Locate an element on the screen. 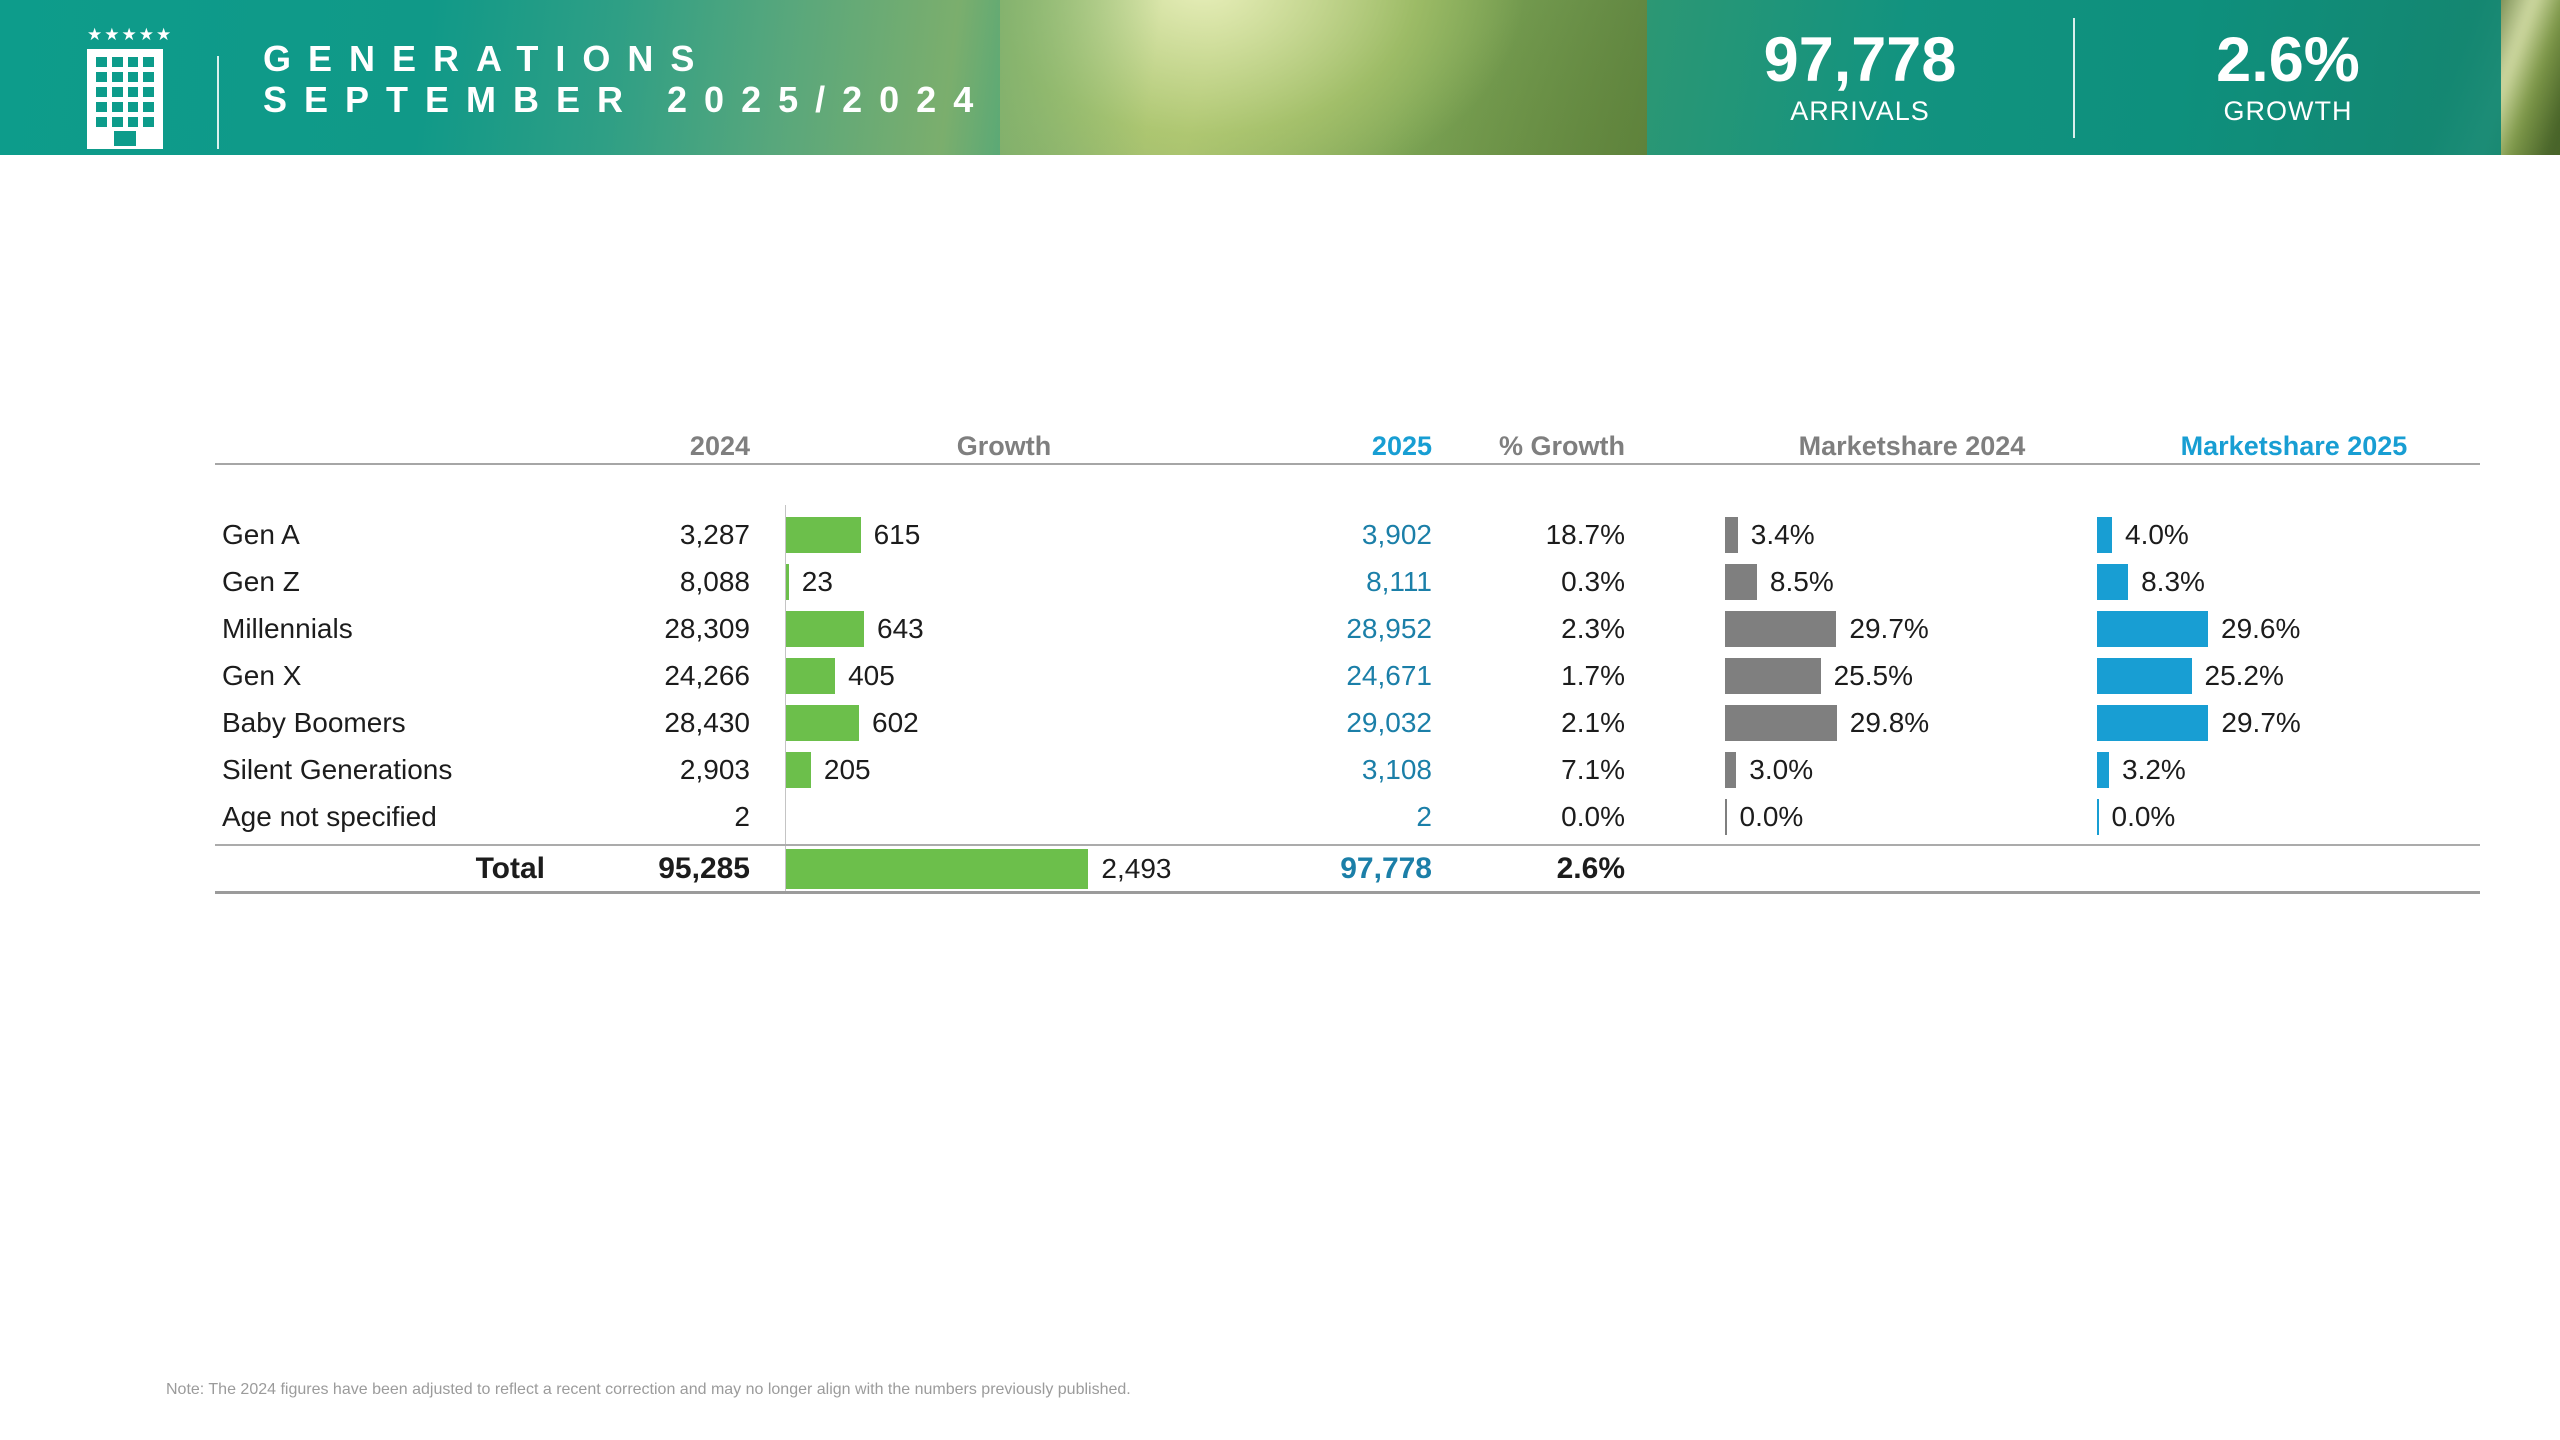  growth-bar-cell is located at coordinates (792, 816).